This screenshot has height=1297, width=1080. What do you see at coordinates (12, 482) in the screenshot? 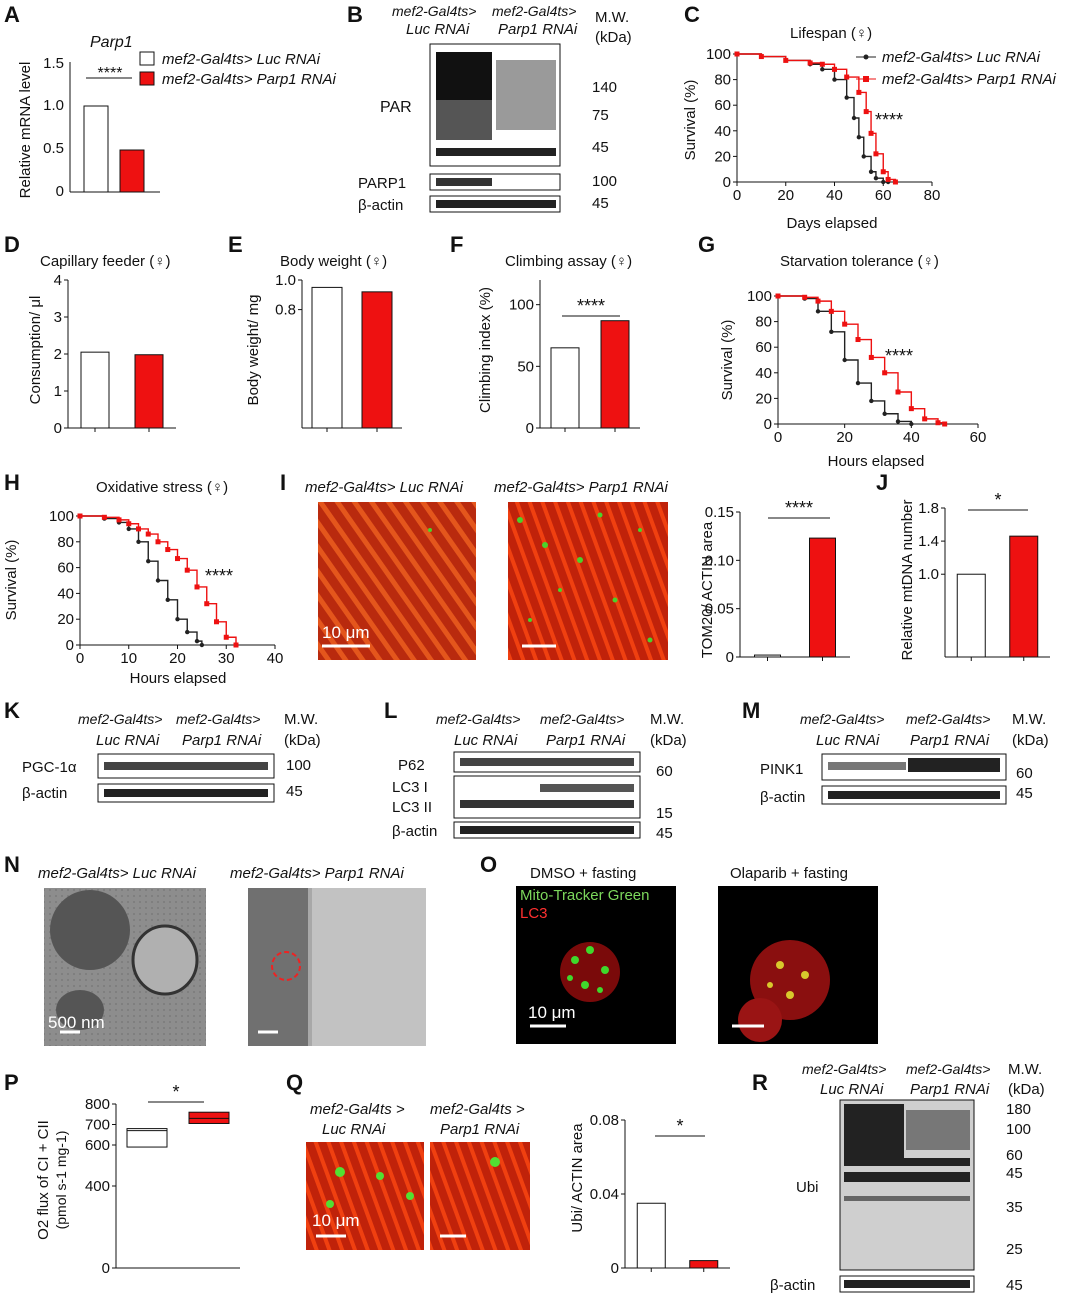
I see `panel-letter: H` at bounding box center [12, 482].